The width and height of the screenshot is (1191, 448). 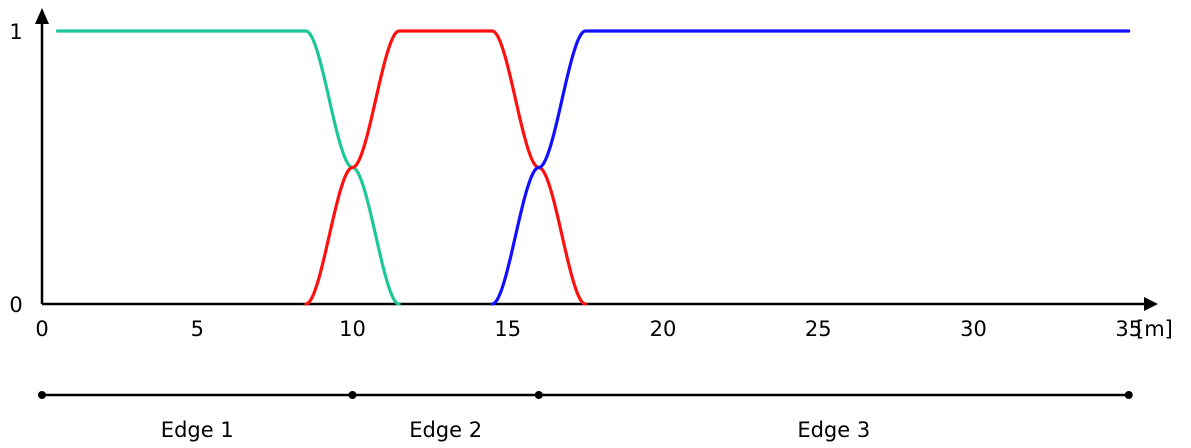 What do you see at coordinates (445, 430) in the screenshot?
I see `edge-label: Edge 2` at bounding box center [445, 430].